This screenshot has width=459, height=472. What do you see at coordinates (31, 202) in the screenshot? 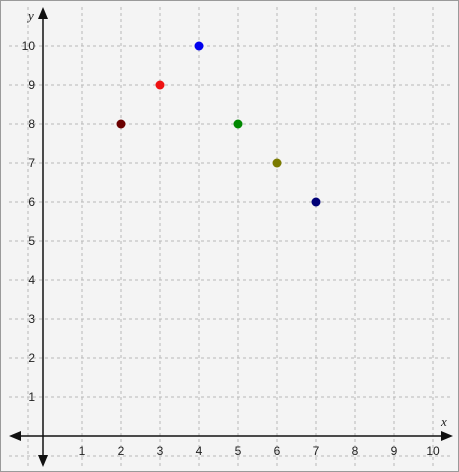
I see `y-tick-label: 6` at bounding box center [31, 202].